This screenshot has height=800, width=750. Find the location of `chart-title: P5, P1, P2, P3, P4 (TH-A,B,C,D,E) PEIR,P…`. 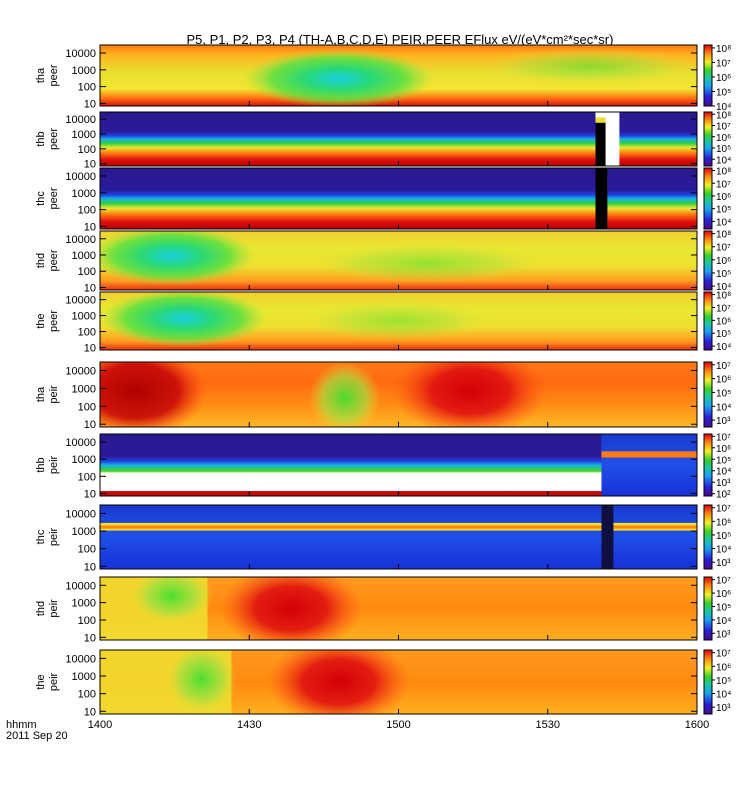

chart-title: P5, P1, P2, P3, P4 (TH-A,B,C,D,E) PEIR,P… is located at coordinates (400, 39).